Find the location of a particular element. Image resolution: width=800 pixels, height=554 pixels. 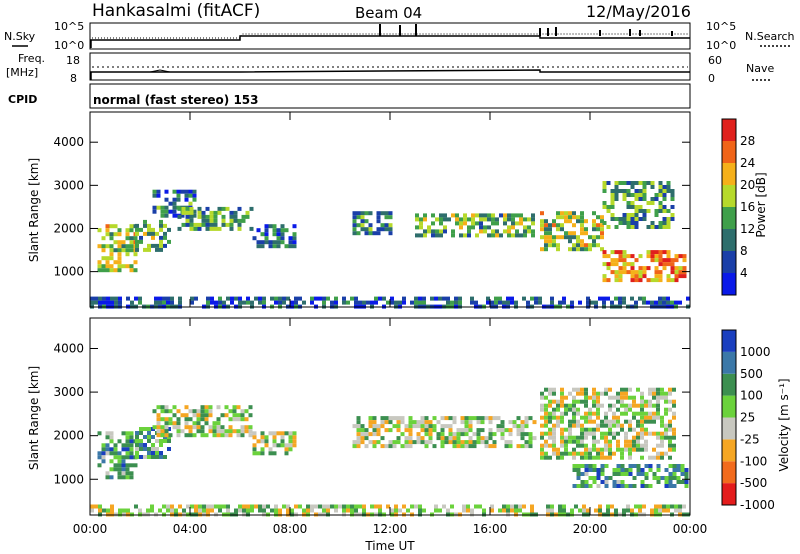

freq-tick-top: 18 is located at coordinates (73, 60).